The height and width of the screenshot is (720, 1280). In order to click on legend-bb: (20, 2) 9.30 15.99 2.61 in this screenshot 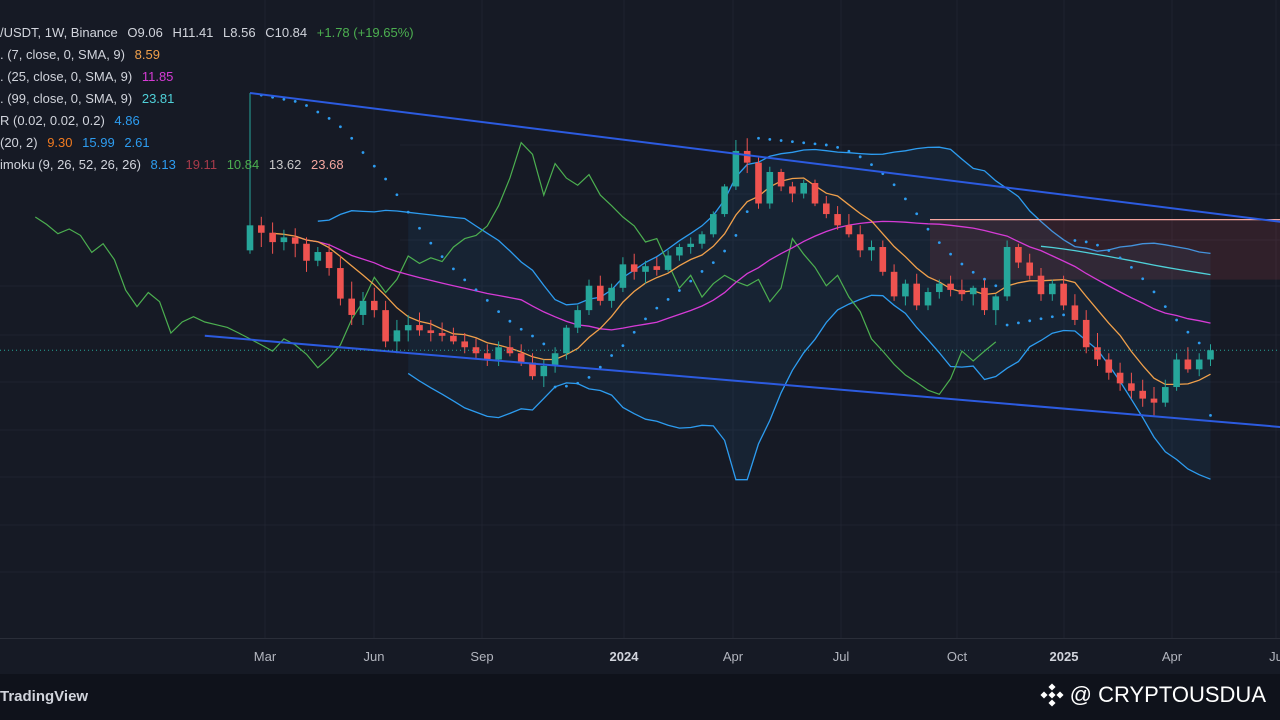, I will do `click(210, 143)`.